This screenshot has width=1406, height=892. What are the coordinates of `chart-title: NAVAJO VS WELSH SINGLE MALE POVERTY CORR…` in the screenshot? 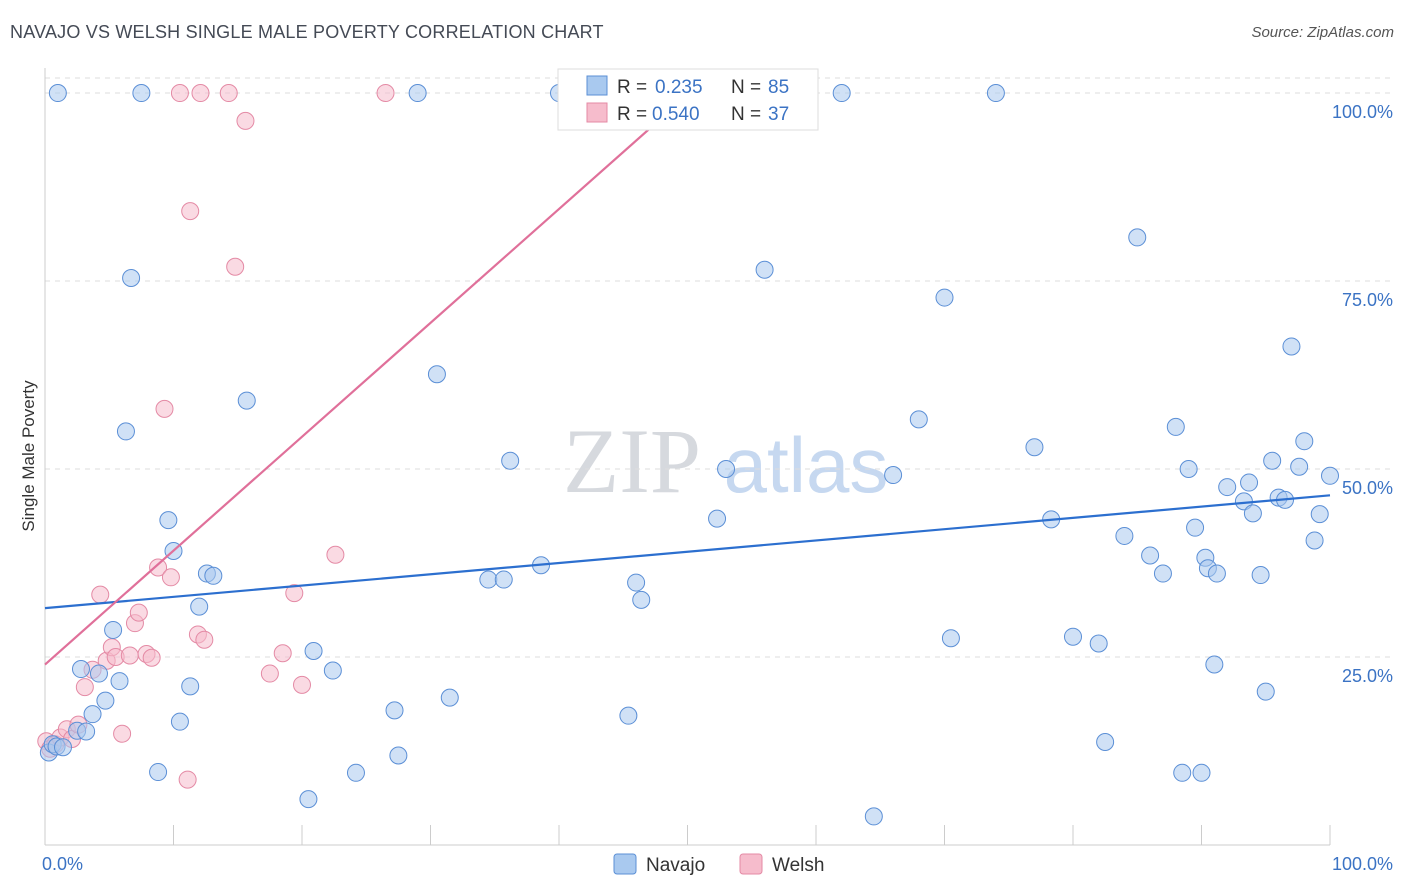 It's located at (307, 32).